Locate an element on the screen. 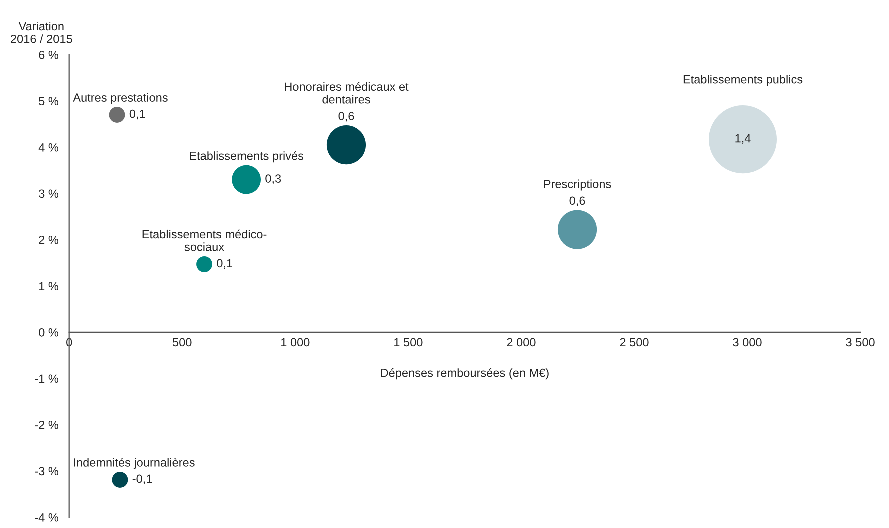 The width and height of the screenshot is (889, 528). x-tick-label: 3 500 is located at coordinates (860, 342).